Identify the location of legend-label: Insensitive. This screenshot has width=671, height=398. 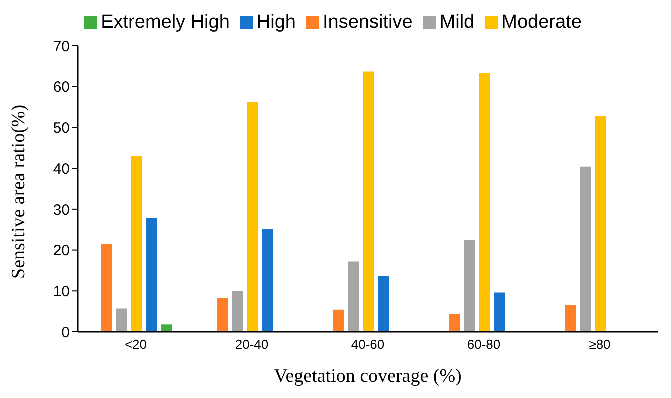
(368, 22).